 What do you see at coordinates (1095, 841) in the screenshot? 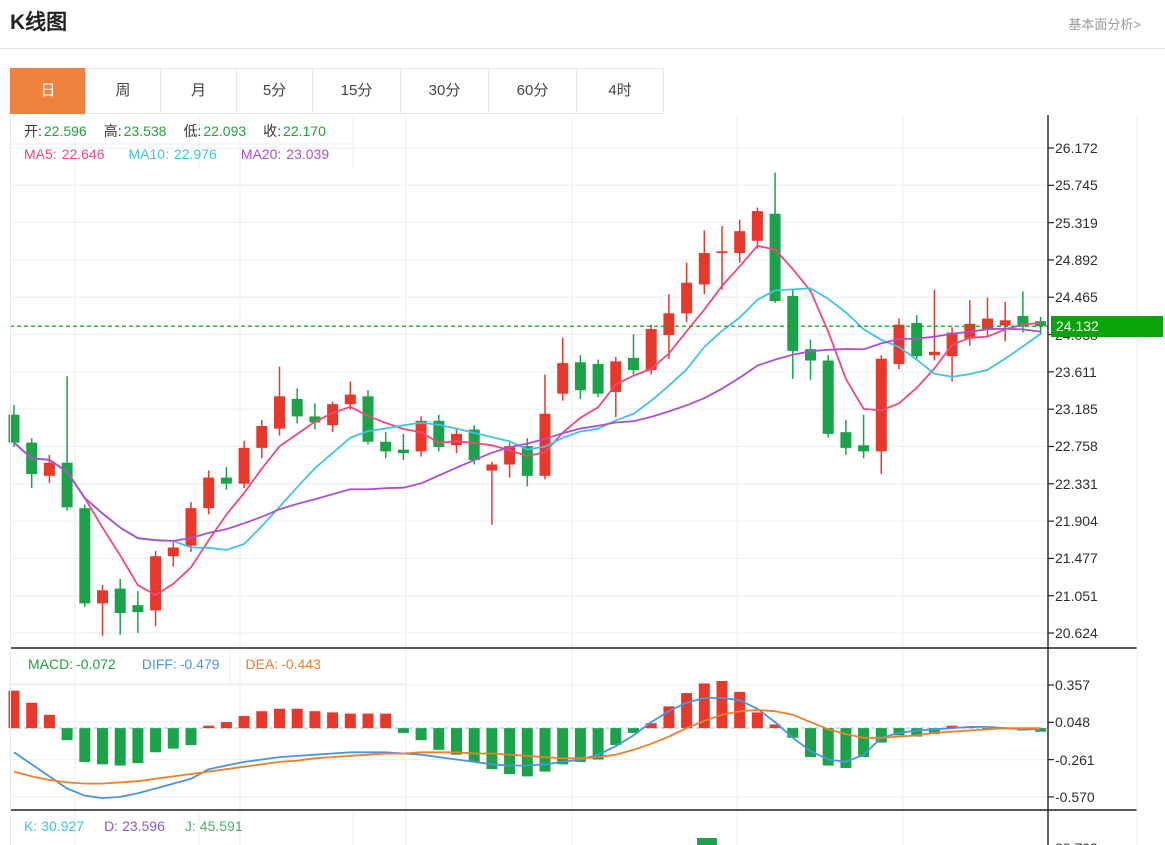
I see `kdj-axis-tick-partial: 88.793` at bounding box center [1095, 841].